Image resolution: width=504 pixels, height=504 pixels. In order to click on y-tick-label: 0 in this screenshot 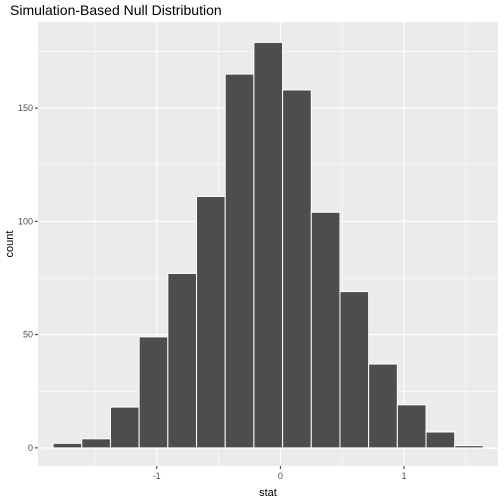, I will do `click(30, 448)`.